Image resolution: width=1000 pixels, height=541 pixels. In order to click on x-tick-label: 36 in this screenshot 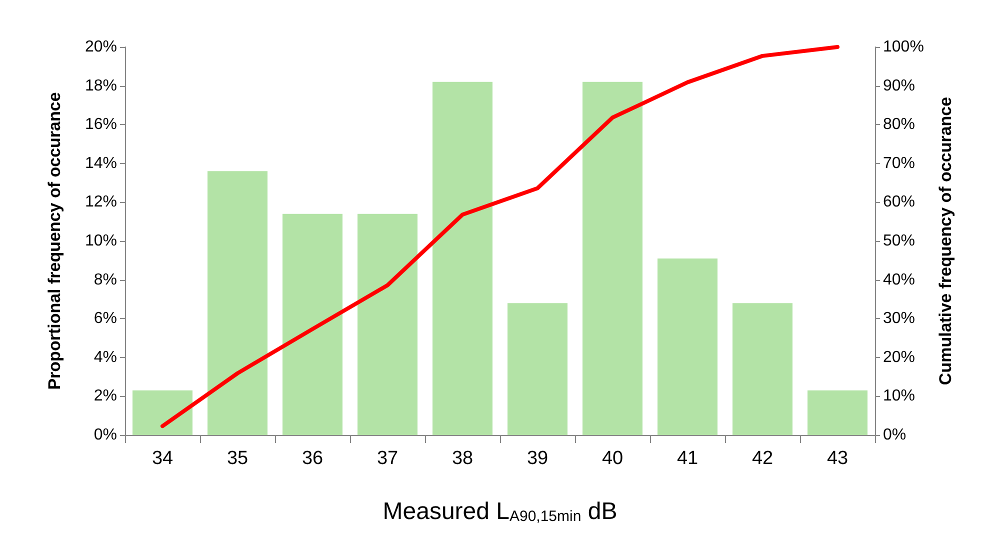, I will do `click(313, 458)`.